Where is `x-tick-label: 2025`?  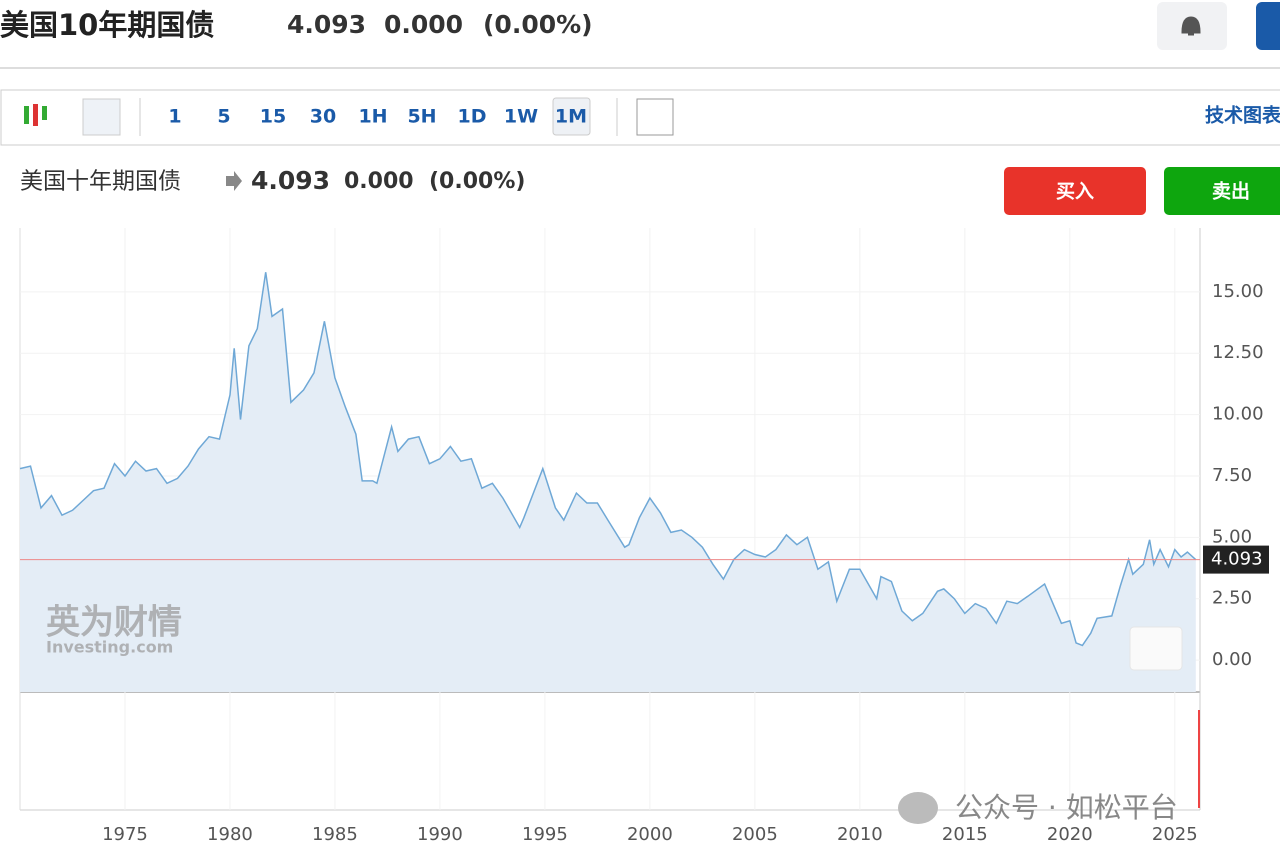 x-tick-label: 2025 is located at coordinates (1175, 834).